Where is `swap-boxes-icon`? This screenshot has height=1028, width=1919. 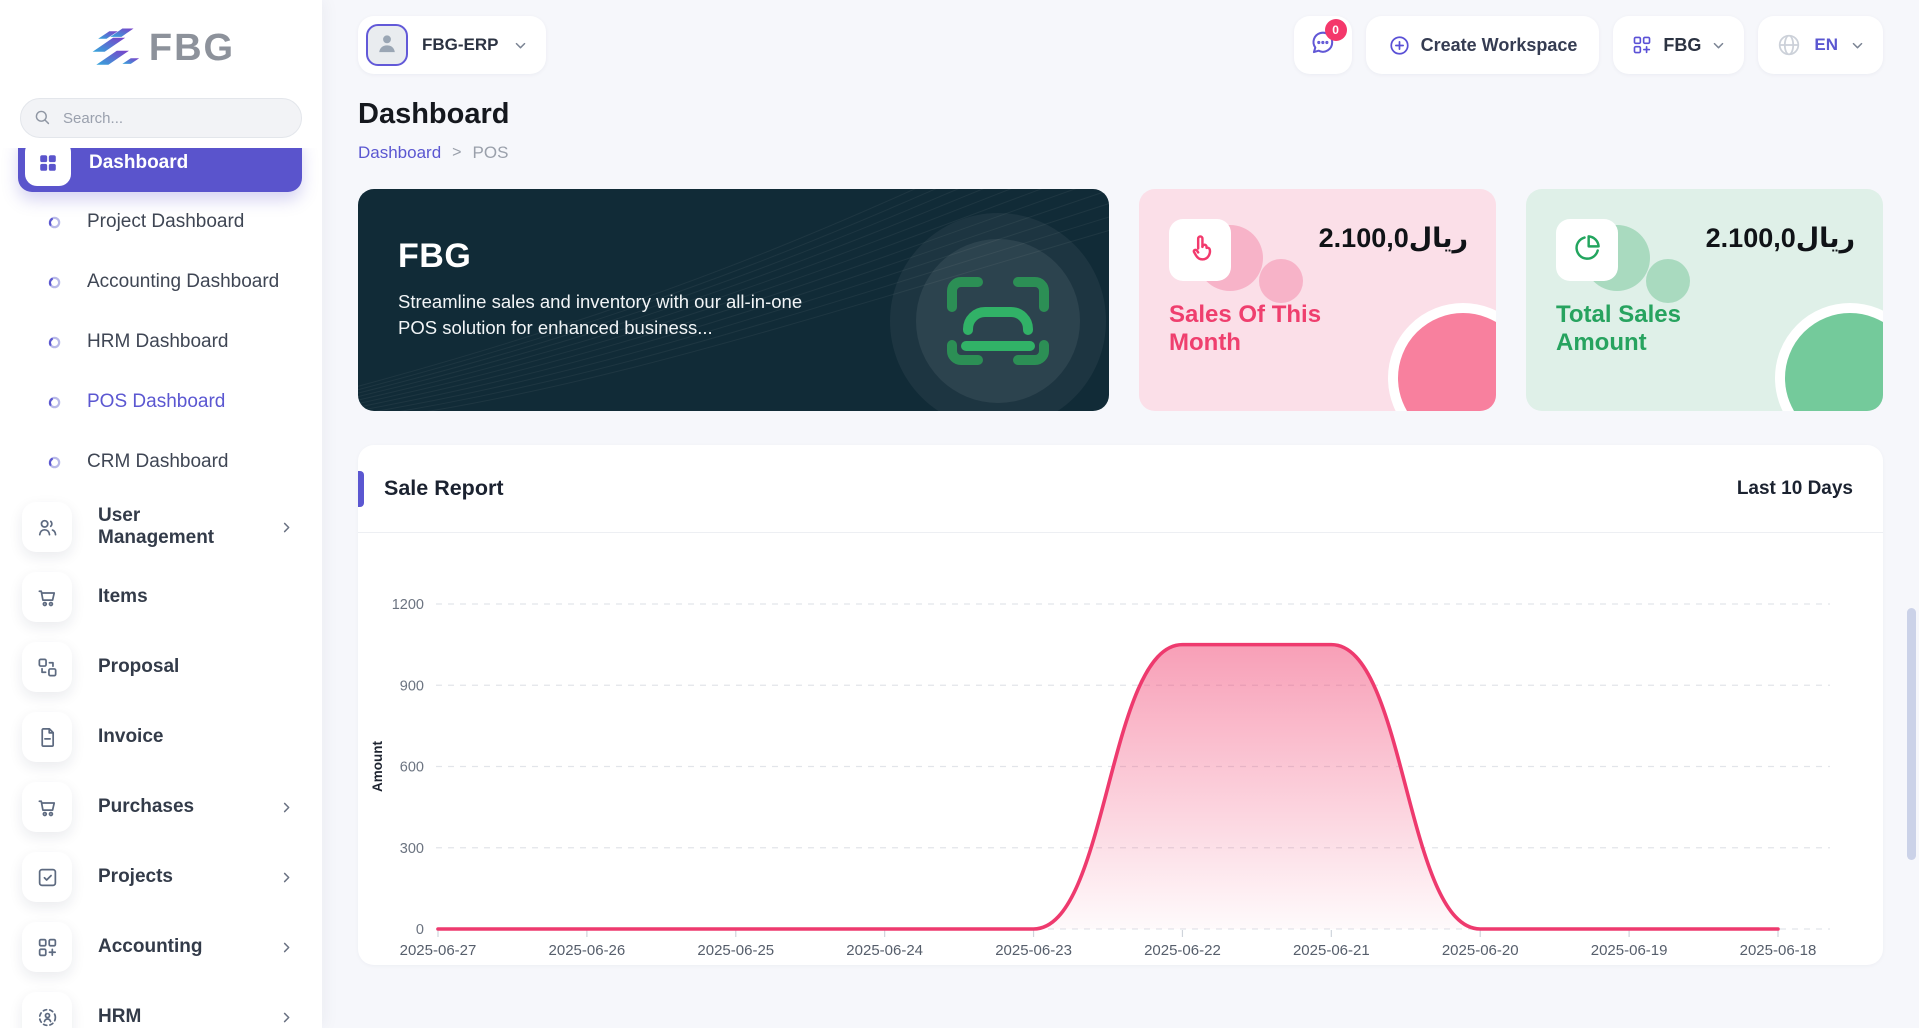 swap-boxes-icon is located at coordinates (47, 667).